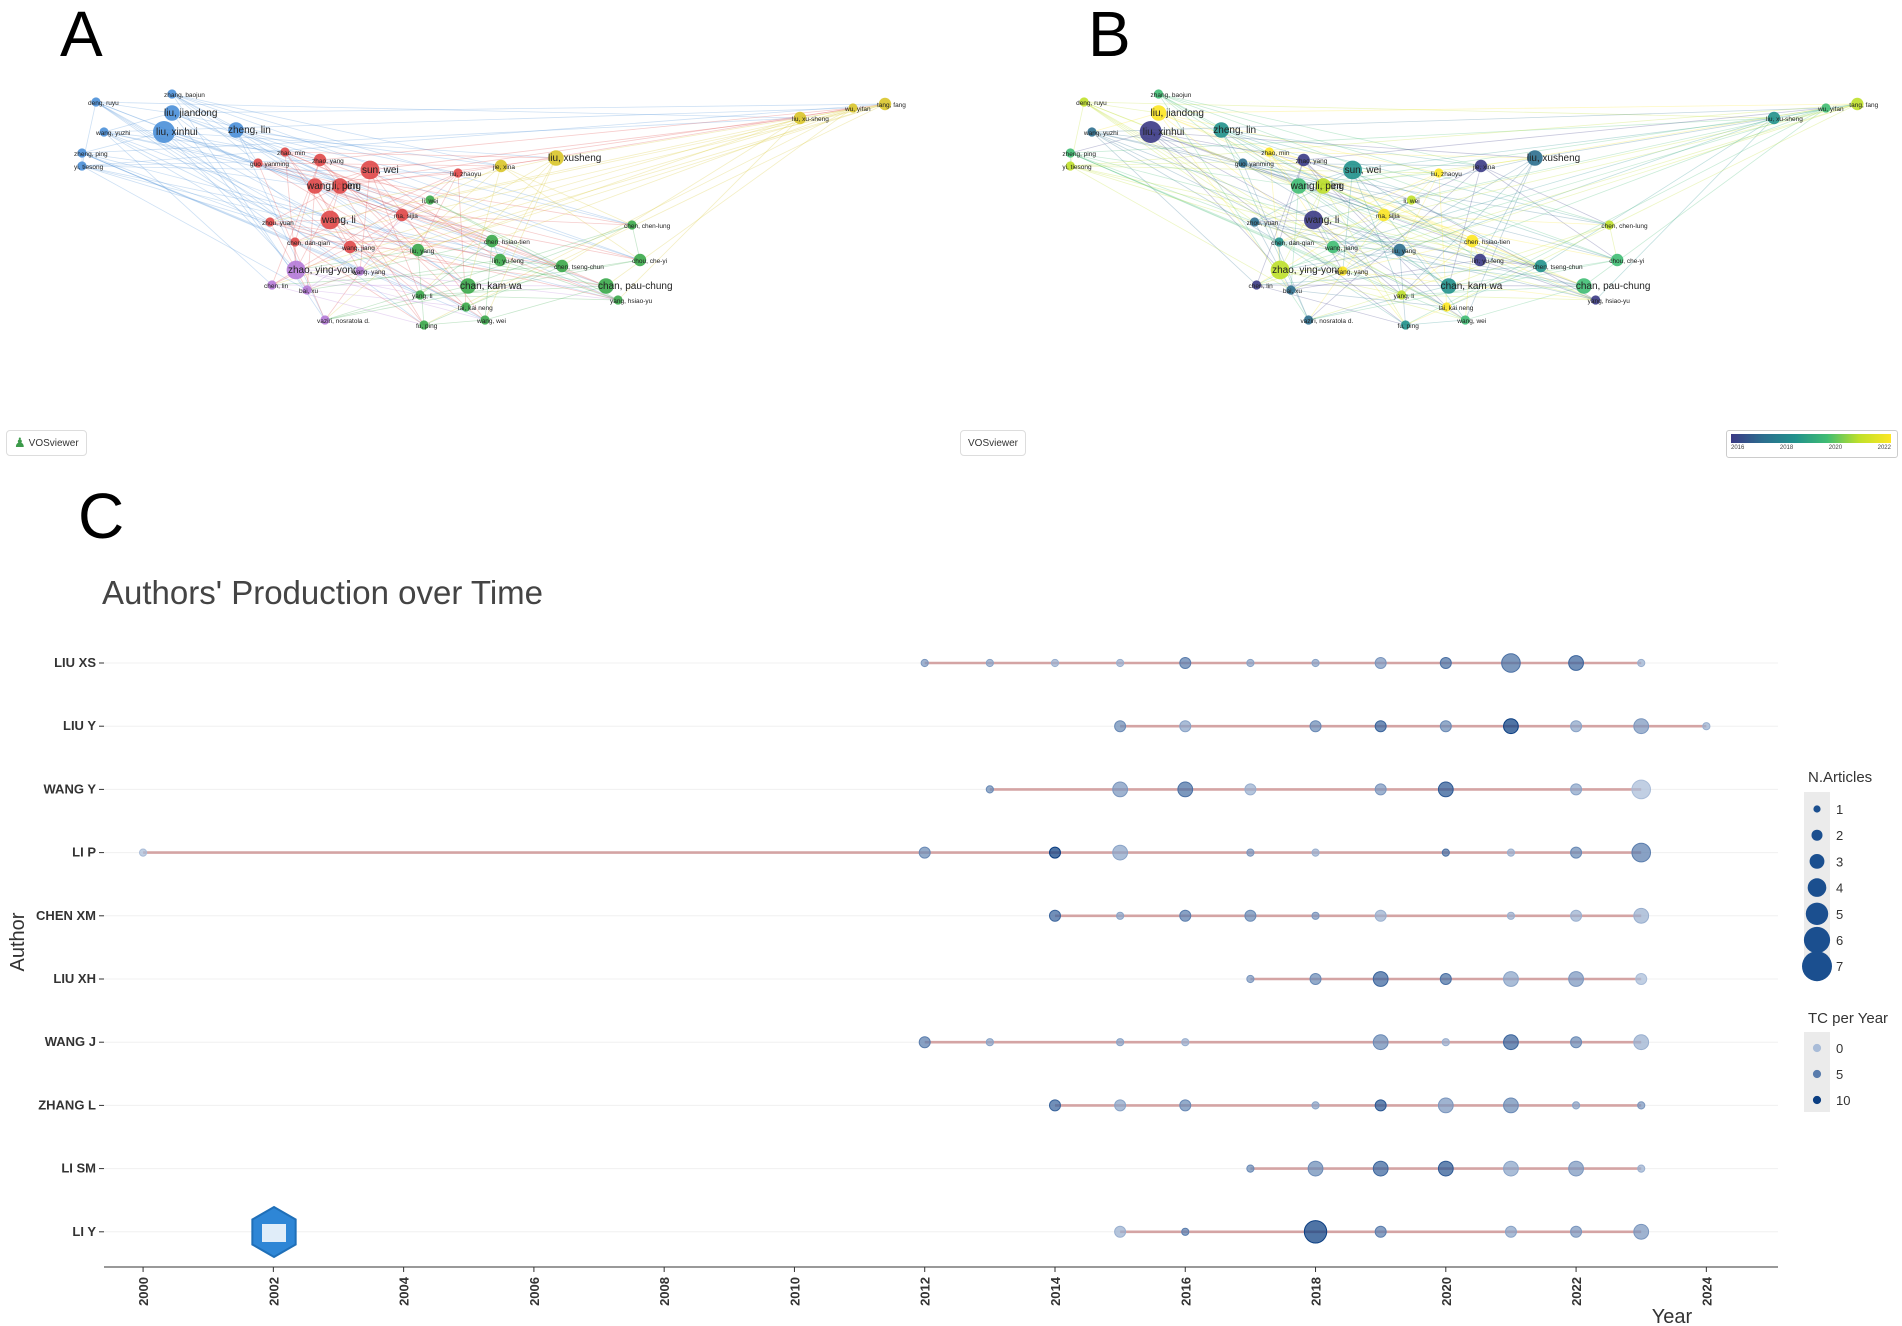 This screenshot has width=1902, height=1326. I want to click on network-node-label: wang, wei, so click(491, 321).